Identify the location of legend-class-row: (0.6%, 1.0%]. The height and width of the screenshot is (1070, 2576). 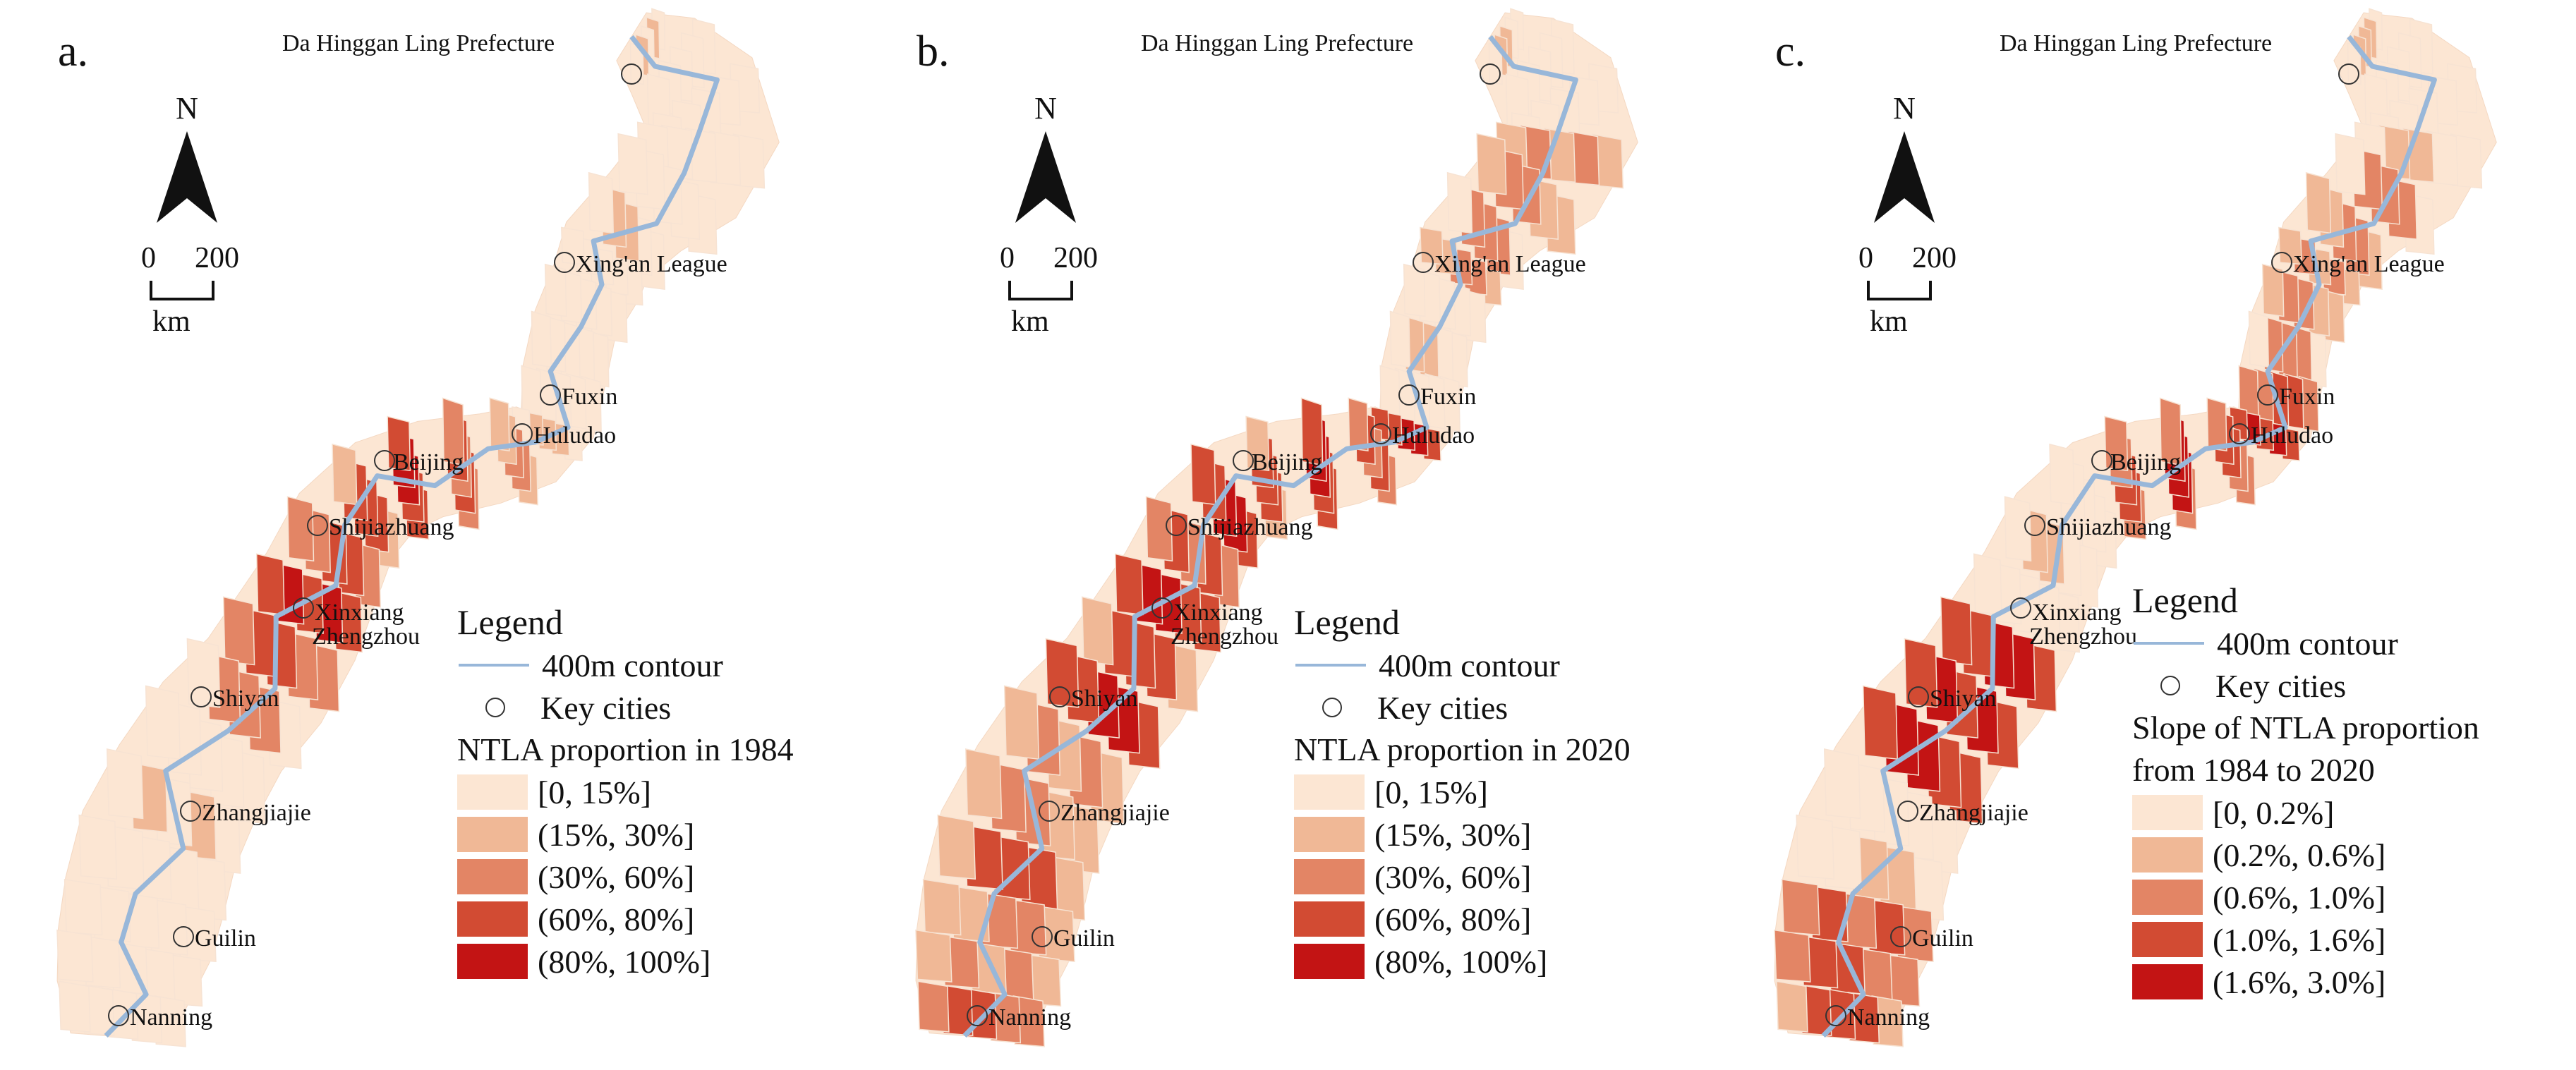
(2305, 897).